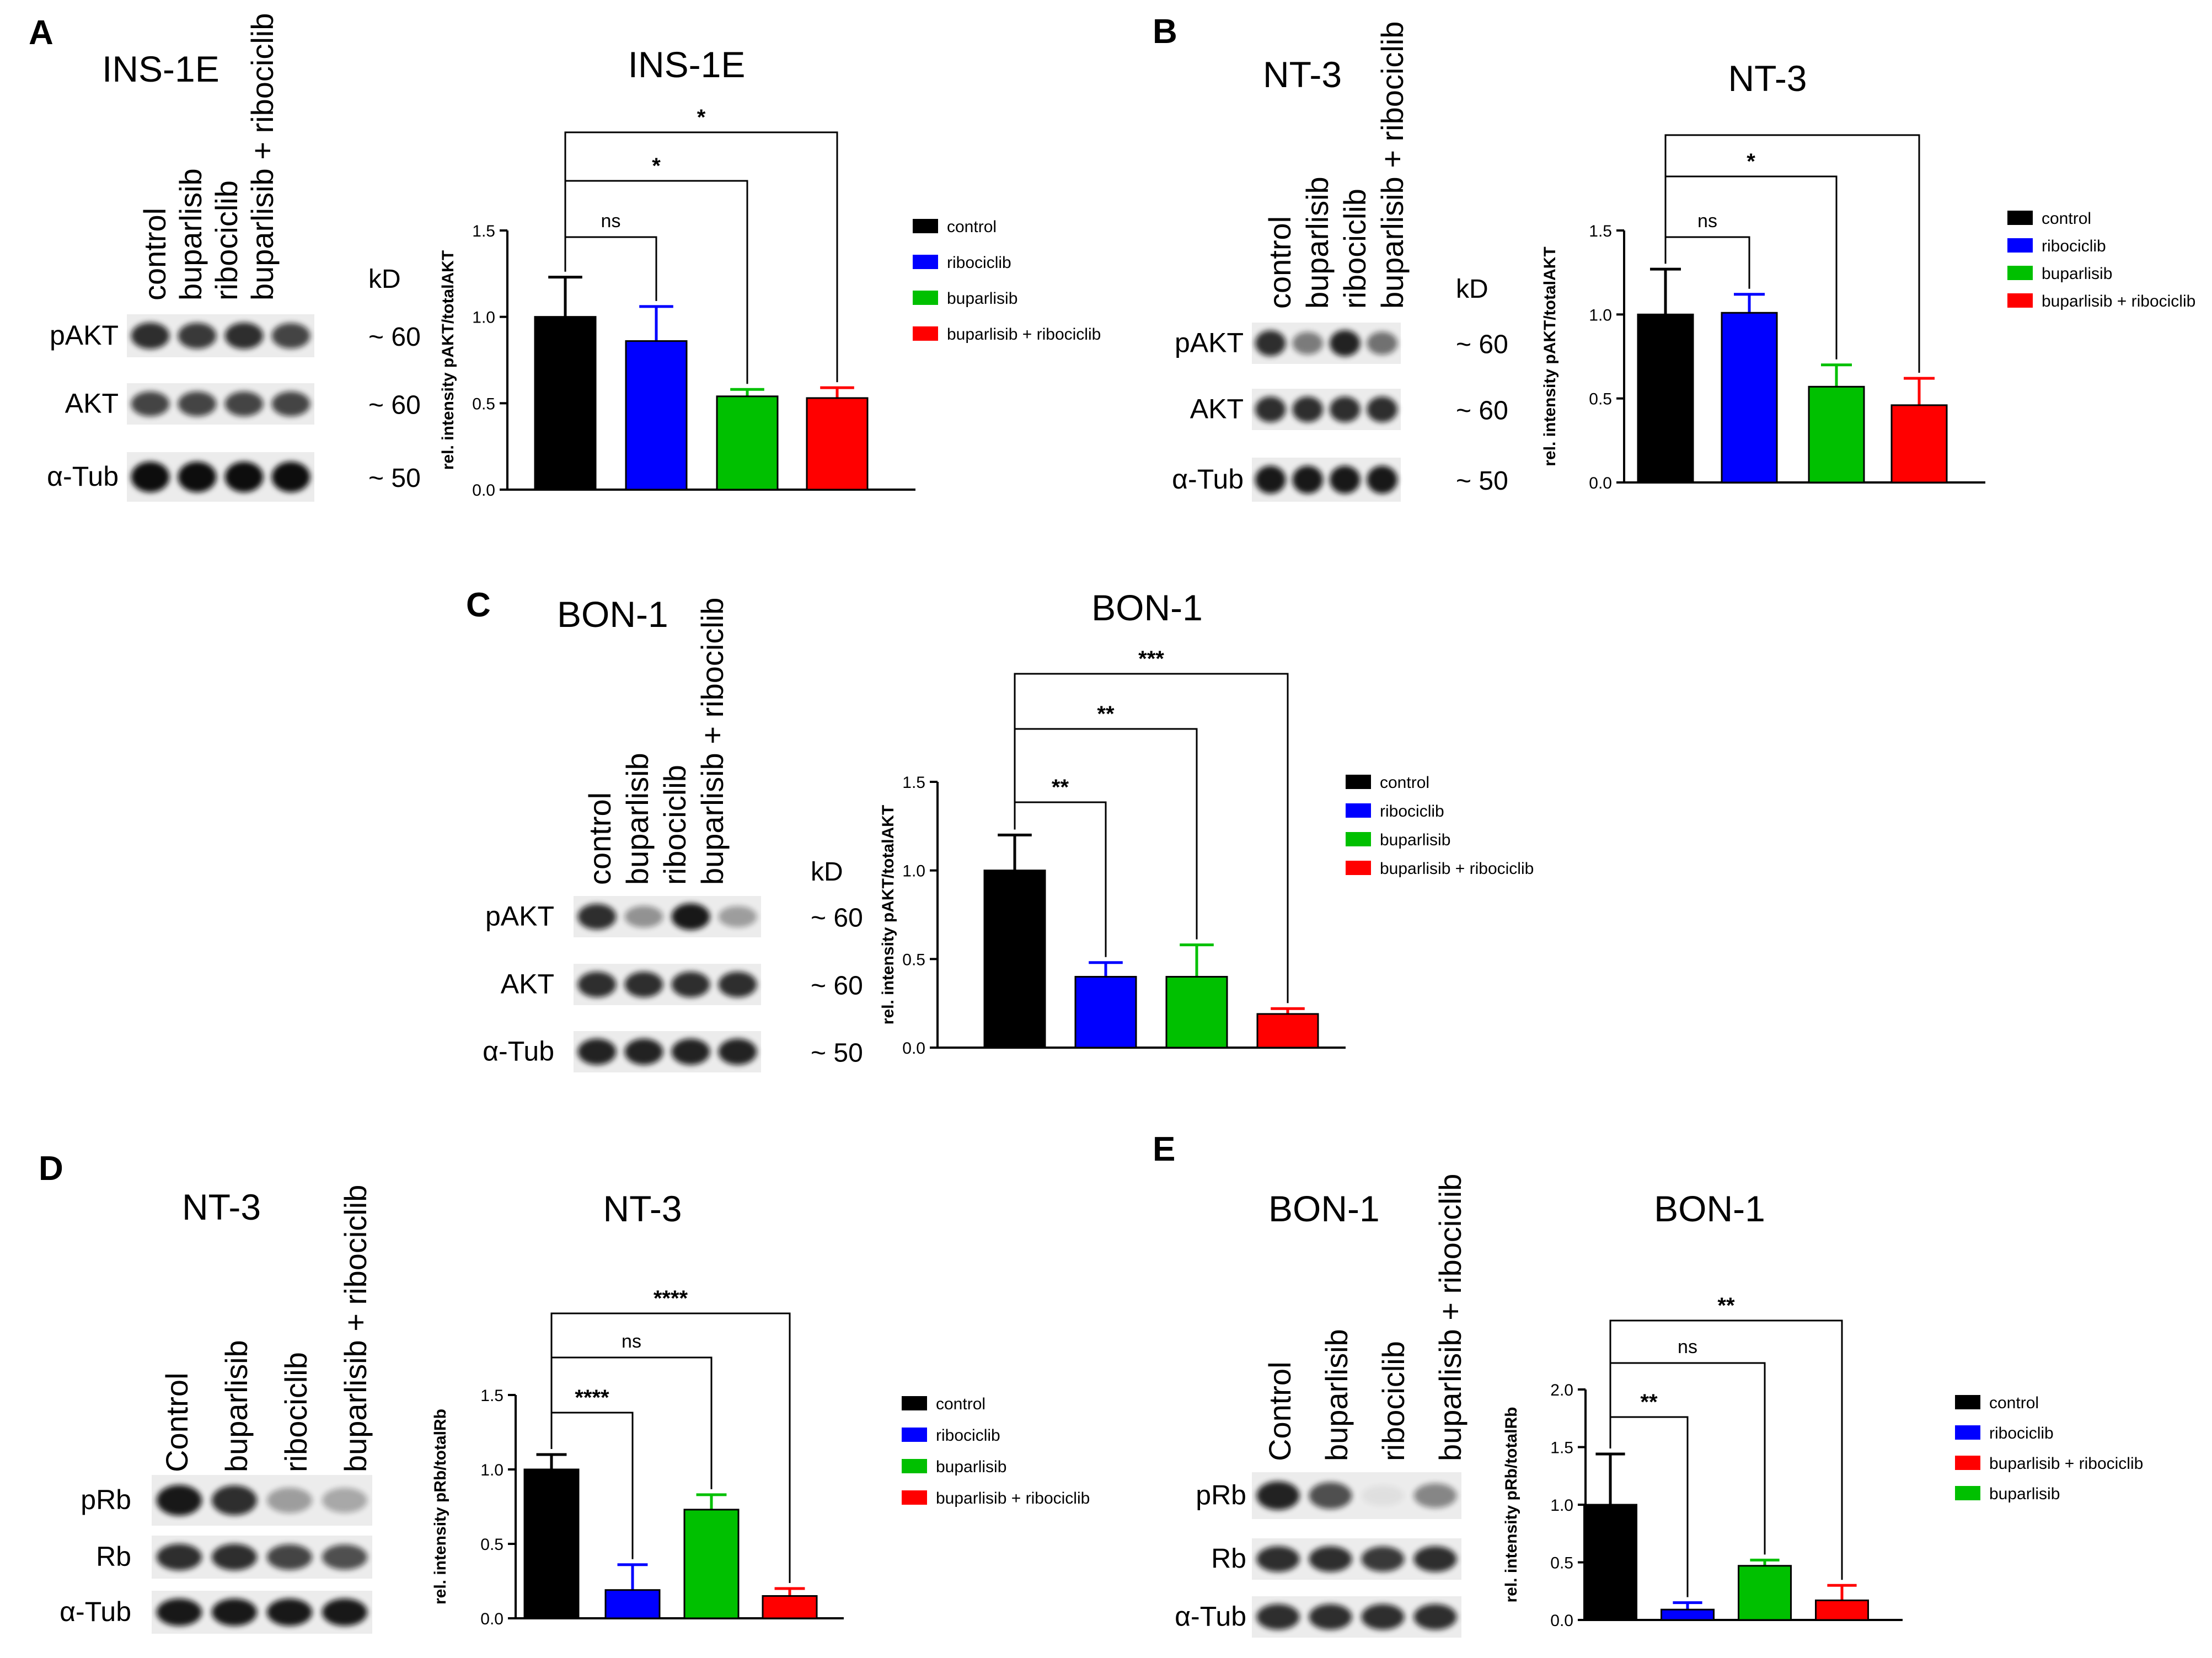 Image resolution: width=2212 pixels, height=1658 pixels. I want to click on lane-label: Control, so click(1279, 1411).